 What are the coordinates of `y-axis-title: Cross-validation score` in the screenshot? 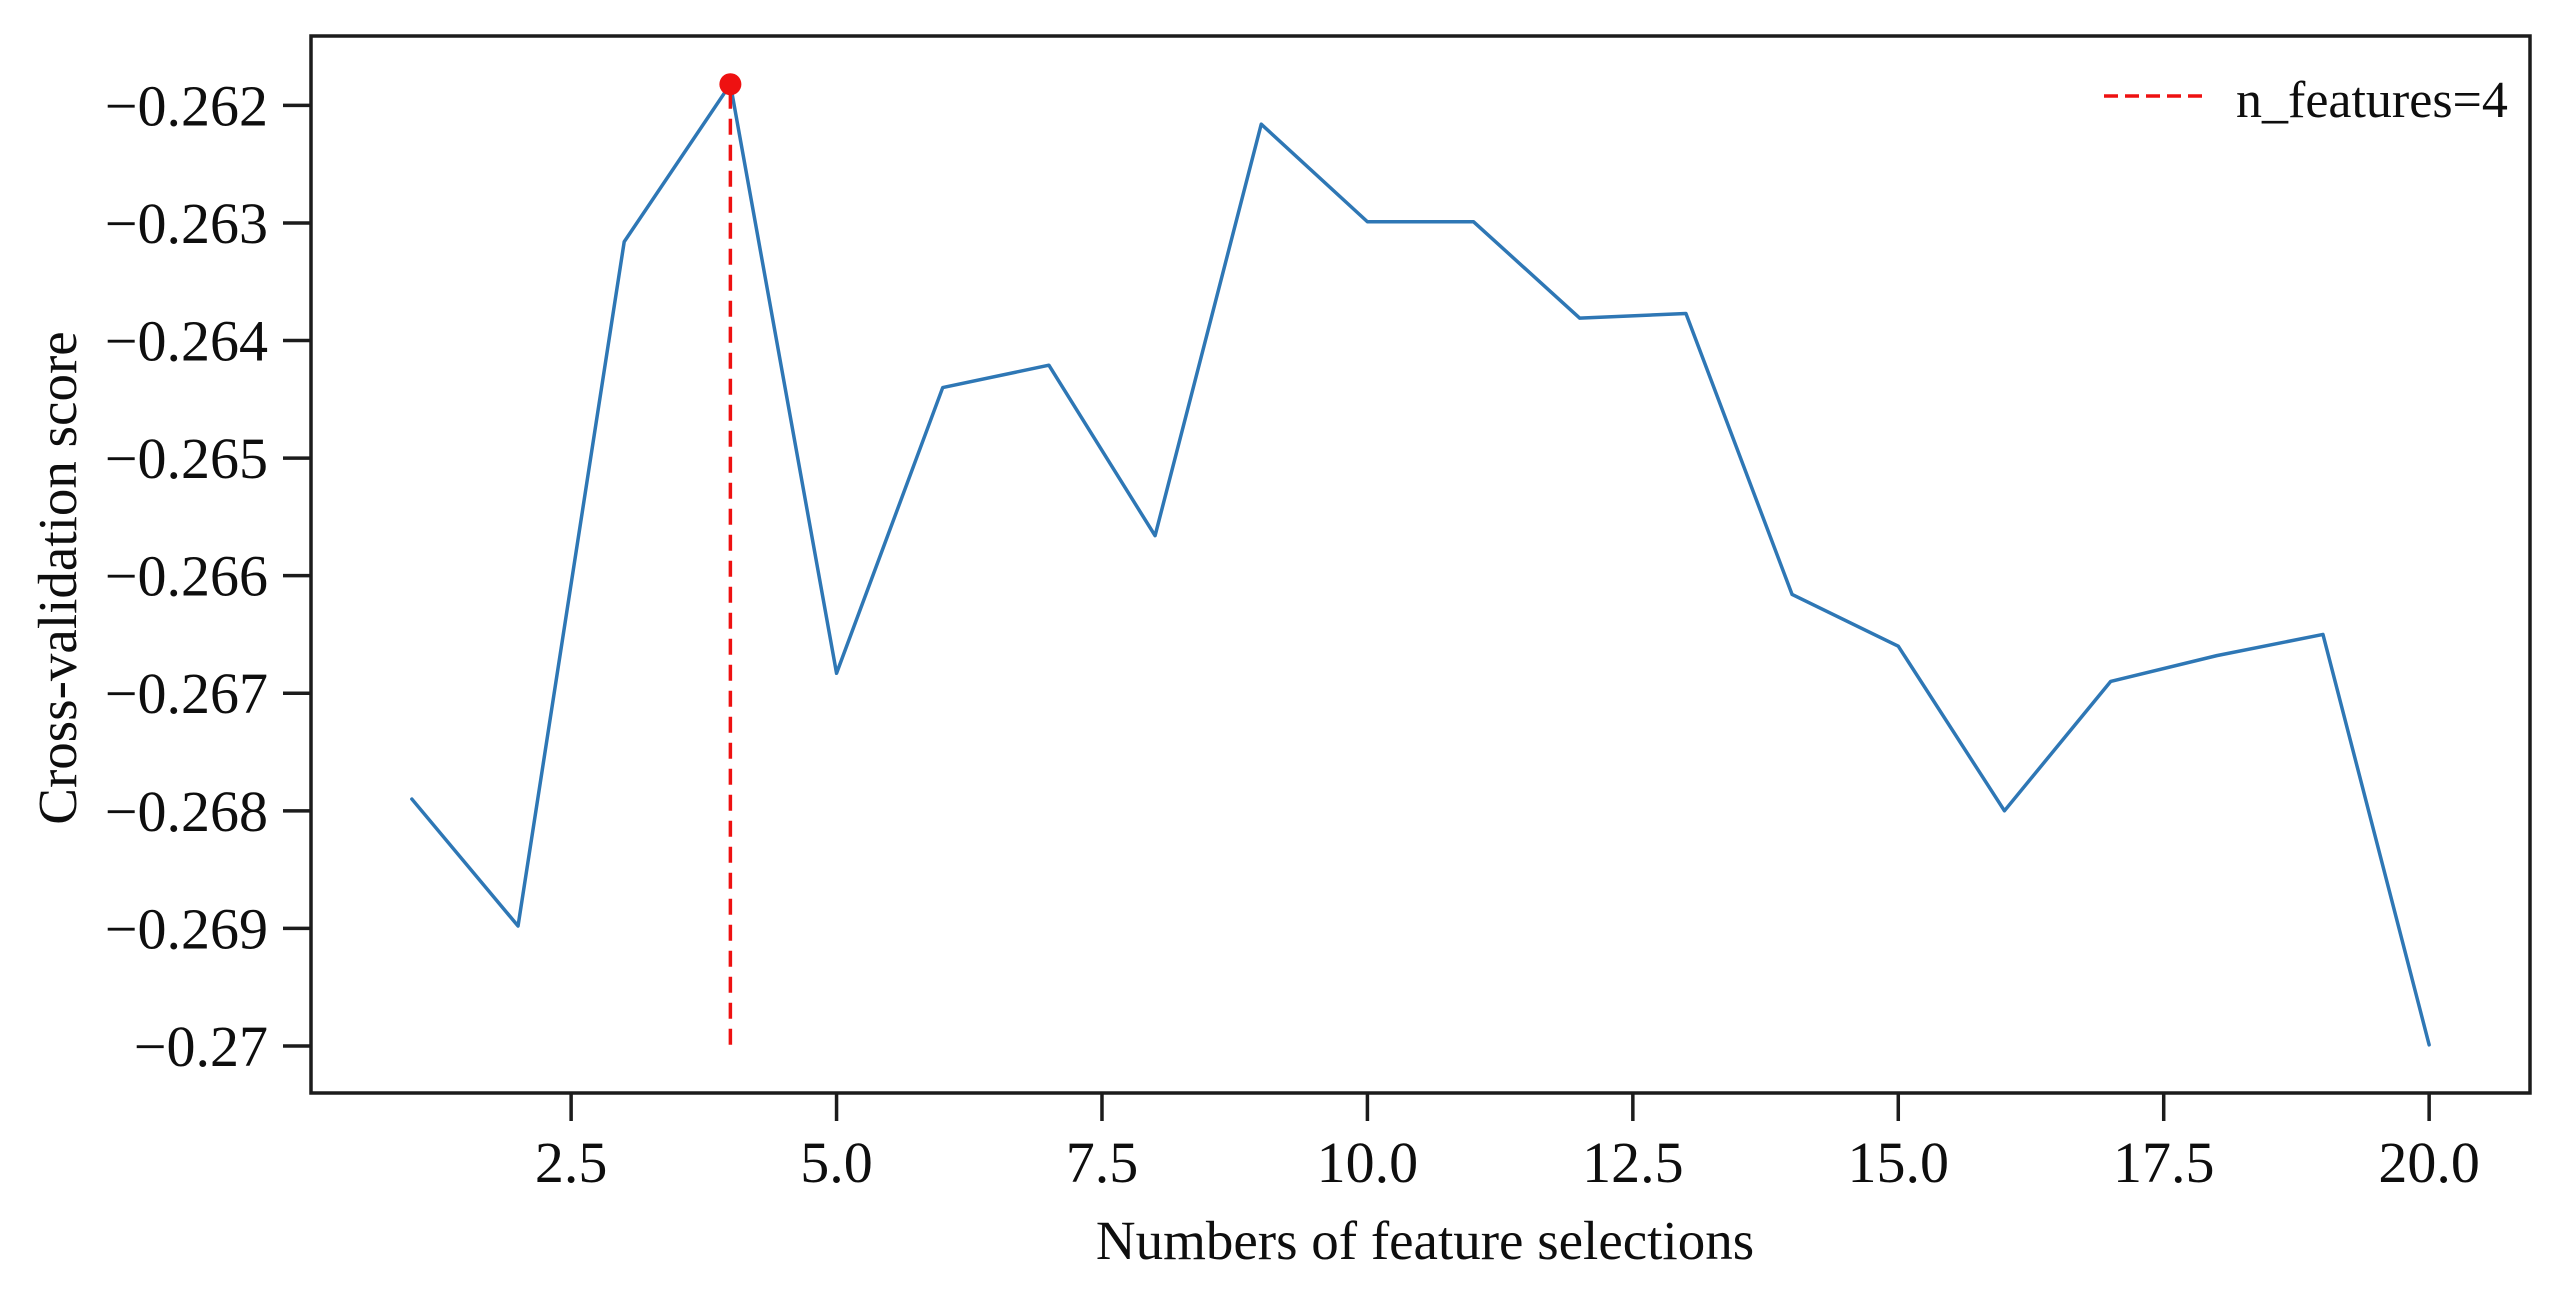 It's located at (57, 577).